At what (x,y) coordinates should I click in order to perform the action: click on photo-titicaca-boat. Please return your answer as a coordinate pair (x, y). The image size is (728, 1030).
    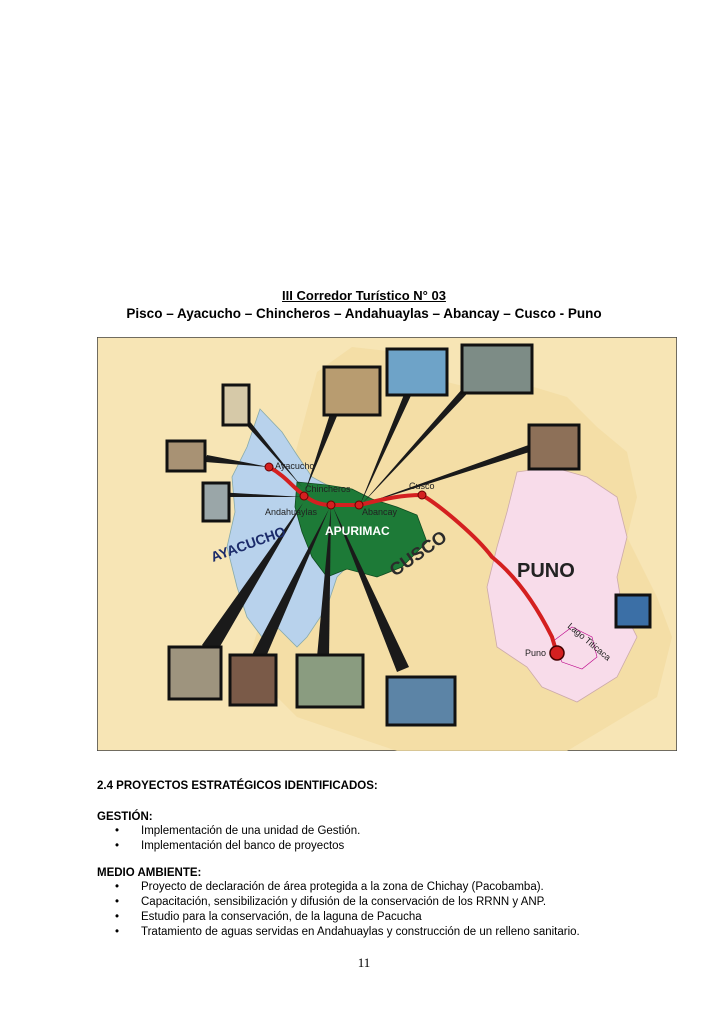
    Looking at the image, I should click on (633, 611).